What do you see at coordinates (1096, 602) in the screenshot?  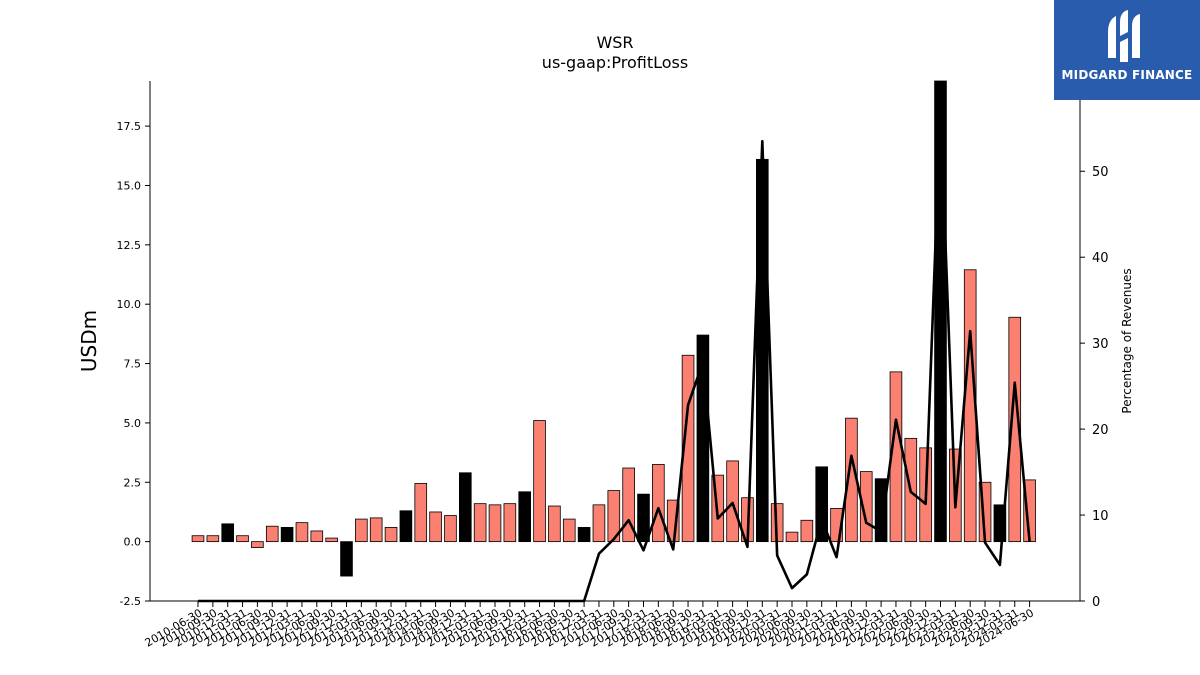 I see `y2-tick-label: 0` at bounding box center [1096, 602].